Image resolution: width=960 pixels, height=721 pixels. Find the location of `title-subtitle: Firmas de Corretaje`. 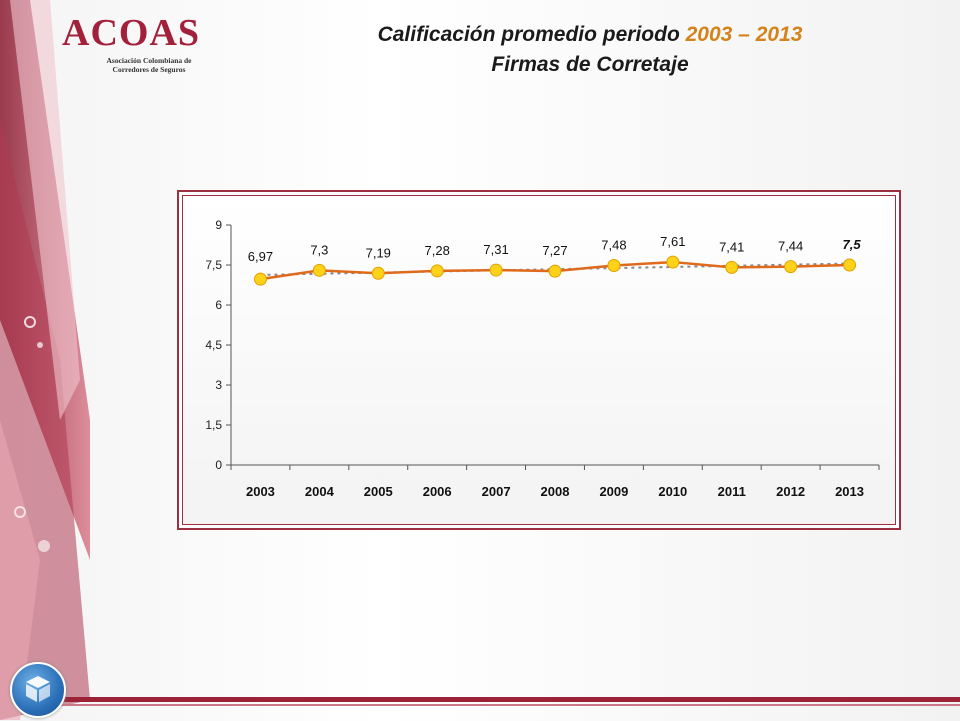

title-subtitle: Firmas de Corretaje is located at coordinates (590, 64).